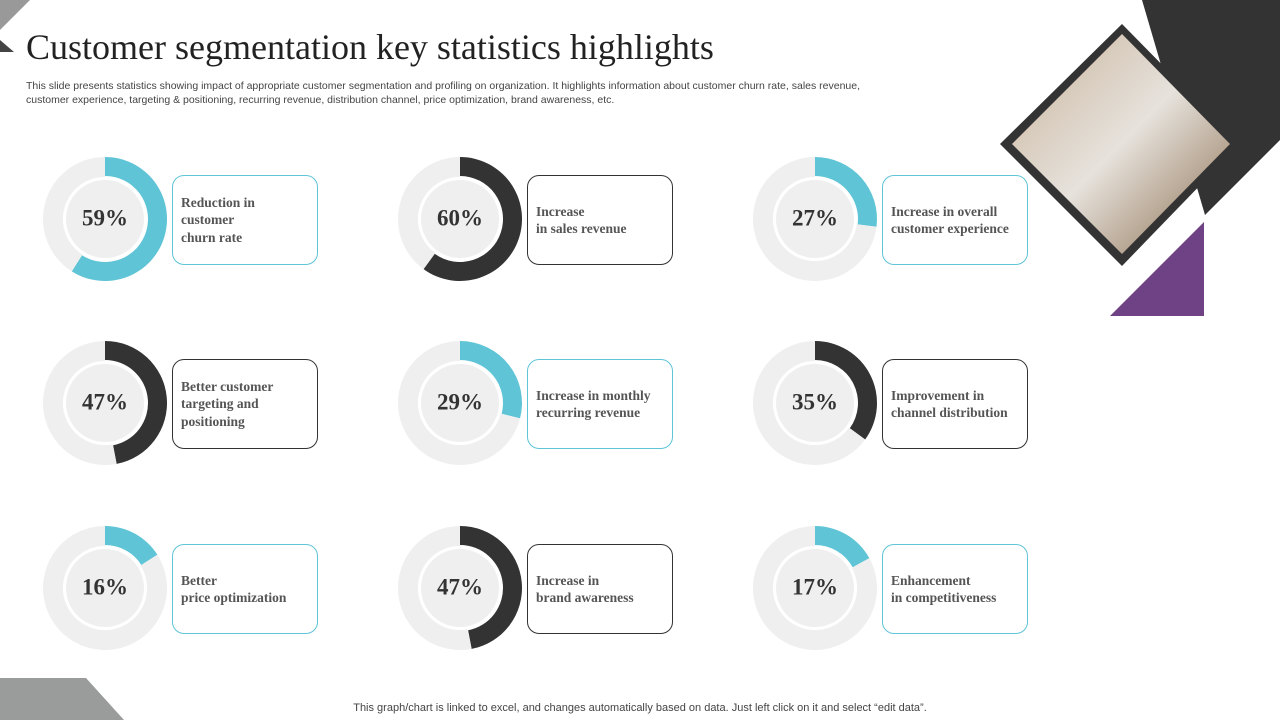 The width and height of the screenshot is (1280, 720). I want to click on label-box: Increase in overall customer experience, so click(955, 220).